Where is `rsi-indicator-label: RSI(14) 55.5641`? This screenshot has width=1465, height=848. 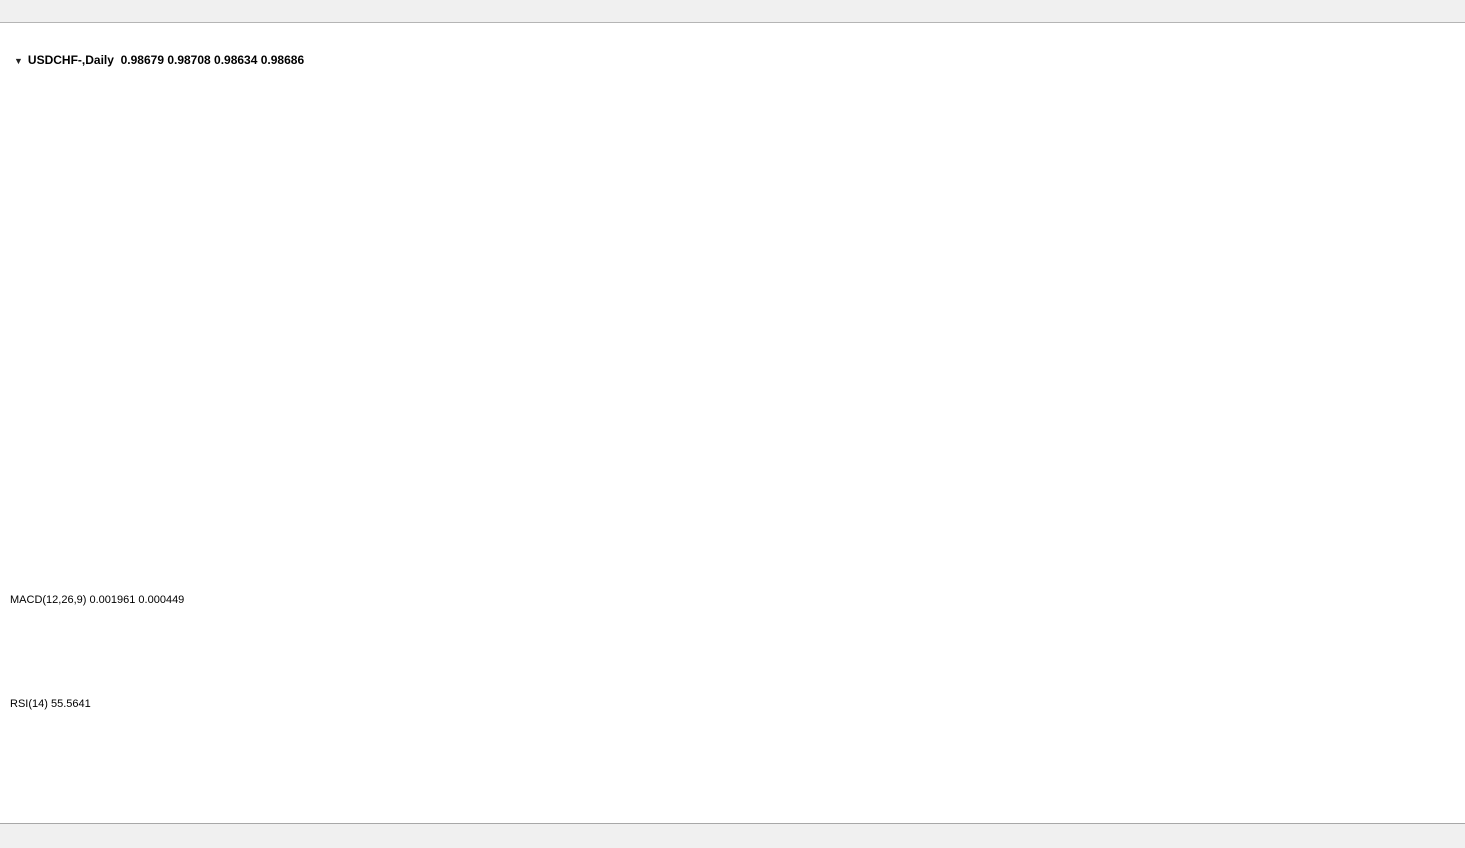
rsi-indicator-label: RSI(14) 55.5641 is located at coordinates (50, 704).